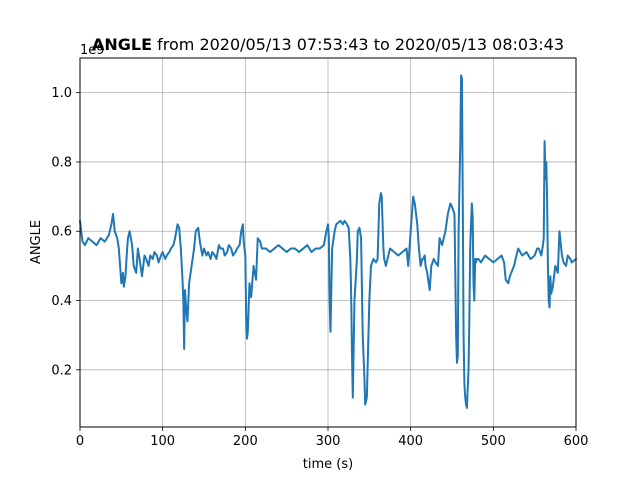  I want to click on y-axis-label: ANGLE, so click(36, 242).